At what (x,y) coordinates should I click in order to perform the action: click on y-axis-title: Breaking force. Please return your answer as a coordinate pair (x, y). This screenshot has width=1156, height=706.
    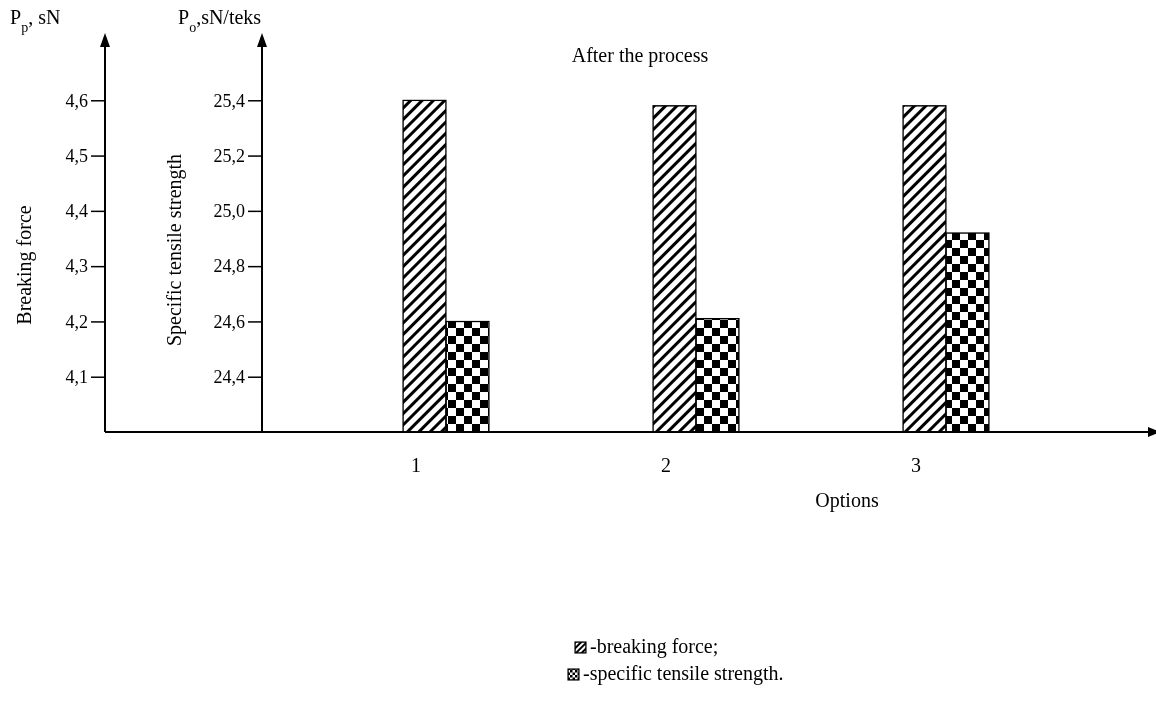
    Looking at the image, I should click on (24, 265).